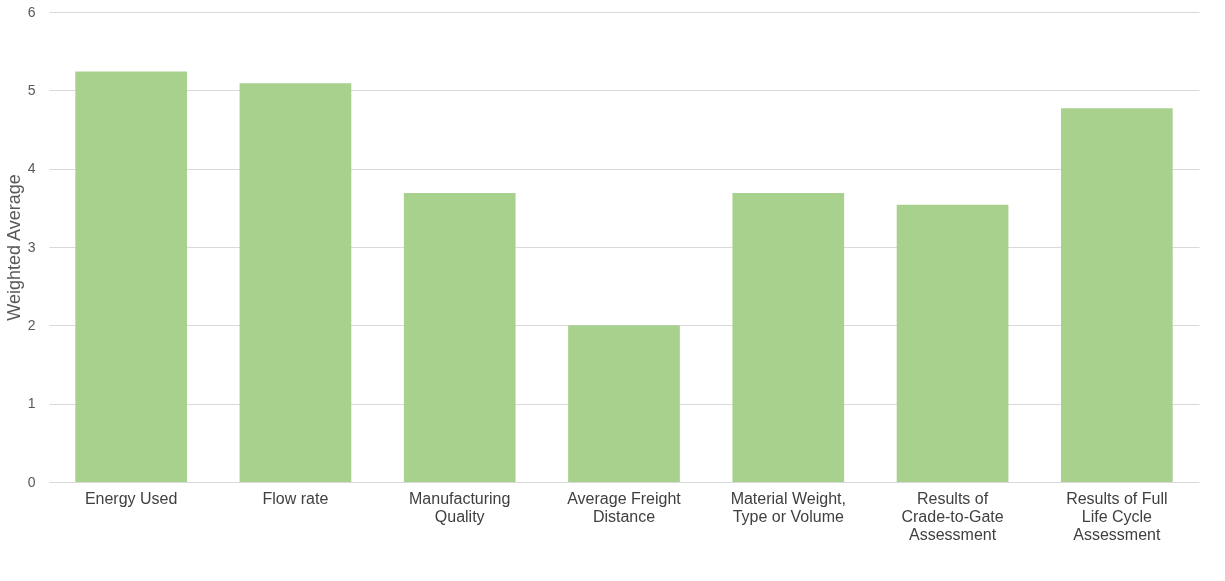 The width and height of the screenshot is (1225, 581). What do you see at coordinates (31, 246) in the screenshot?
I see `y-tick-label: 3` at bounding box center [31, 246].